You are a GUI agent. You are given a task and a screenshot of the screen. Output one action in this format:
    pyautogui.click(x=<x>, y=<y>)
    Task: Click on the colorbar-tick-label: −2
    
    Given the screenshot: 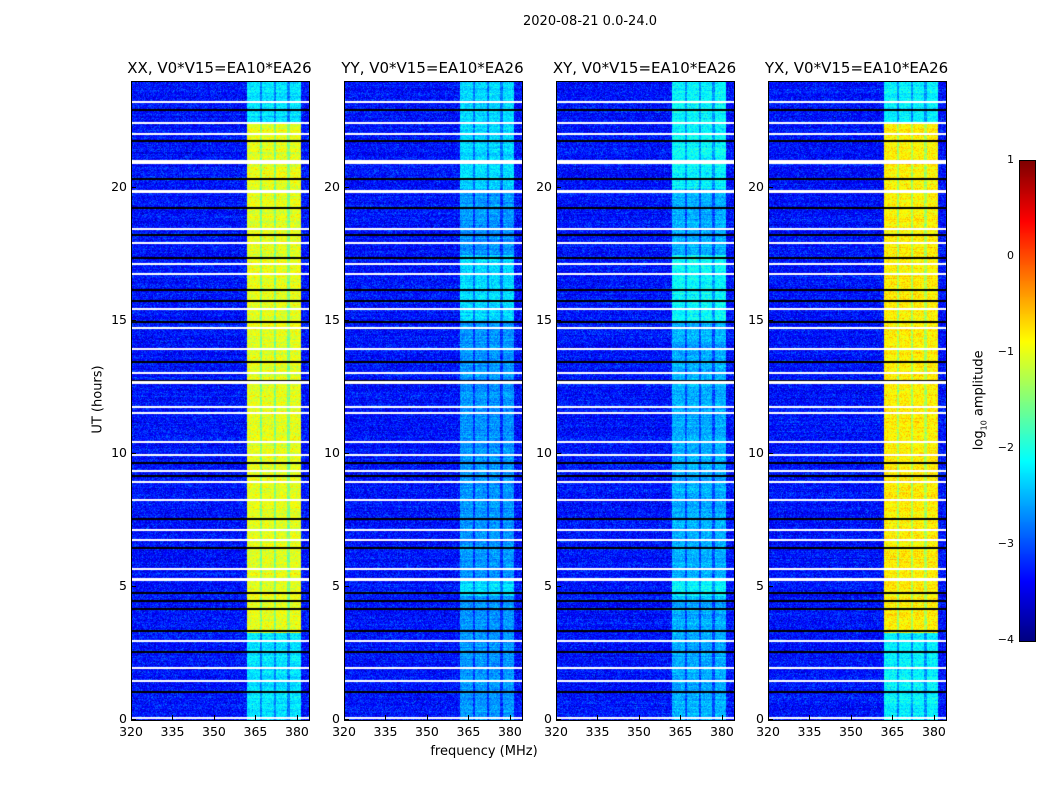 What is the action you would take?
    pyautogui.click(x=1005, y=447)
    